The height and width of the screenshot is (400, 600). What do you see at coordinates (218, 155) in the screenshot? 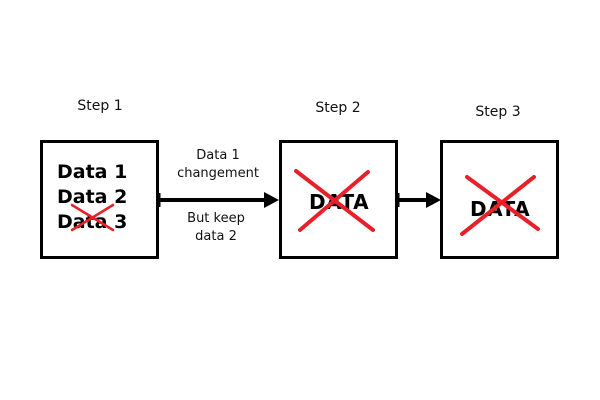
I see `note-line-data-1: Data 1` at bounding box center [218, 155].